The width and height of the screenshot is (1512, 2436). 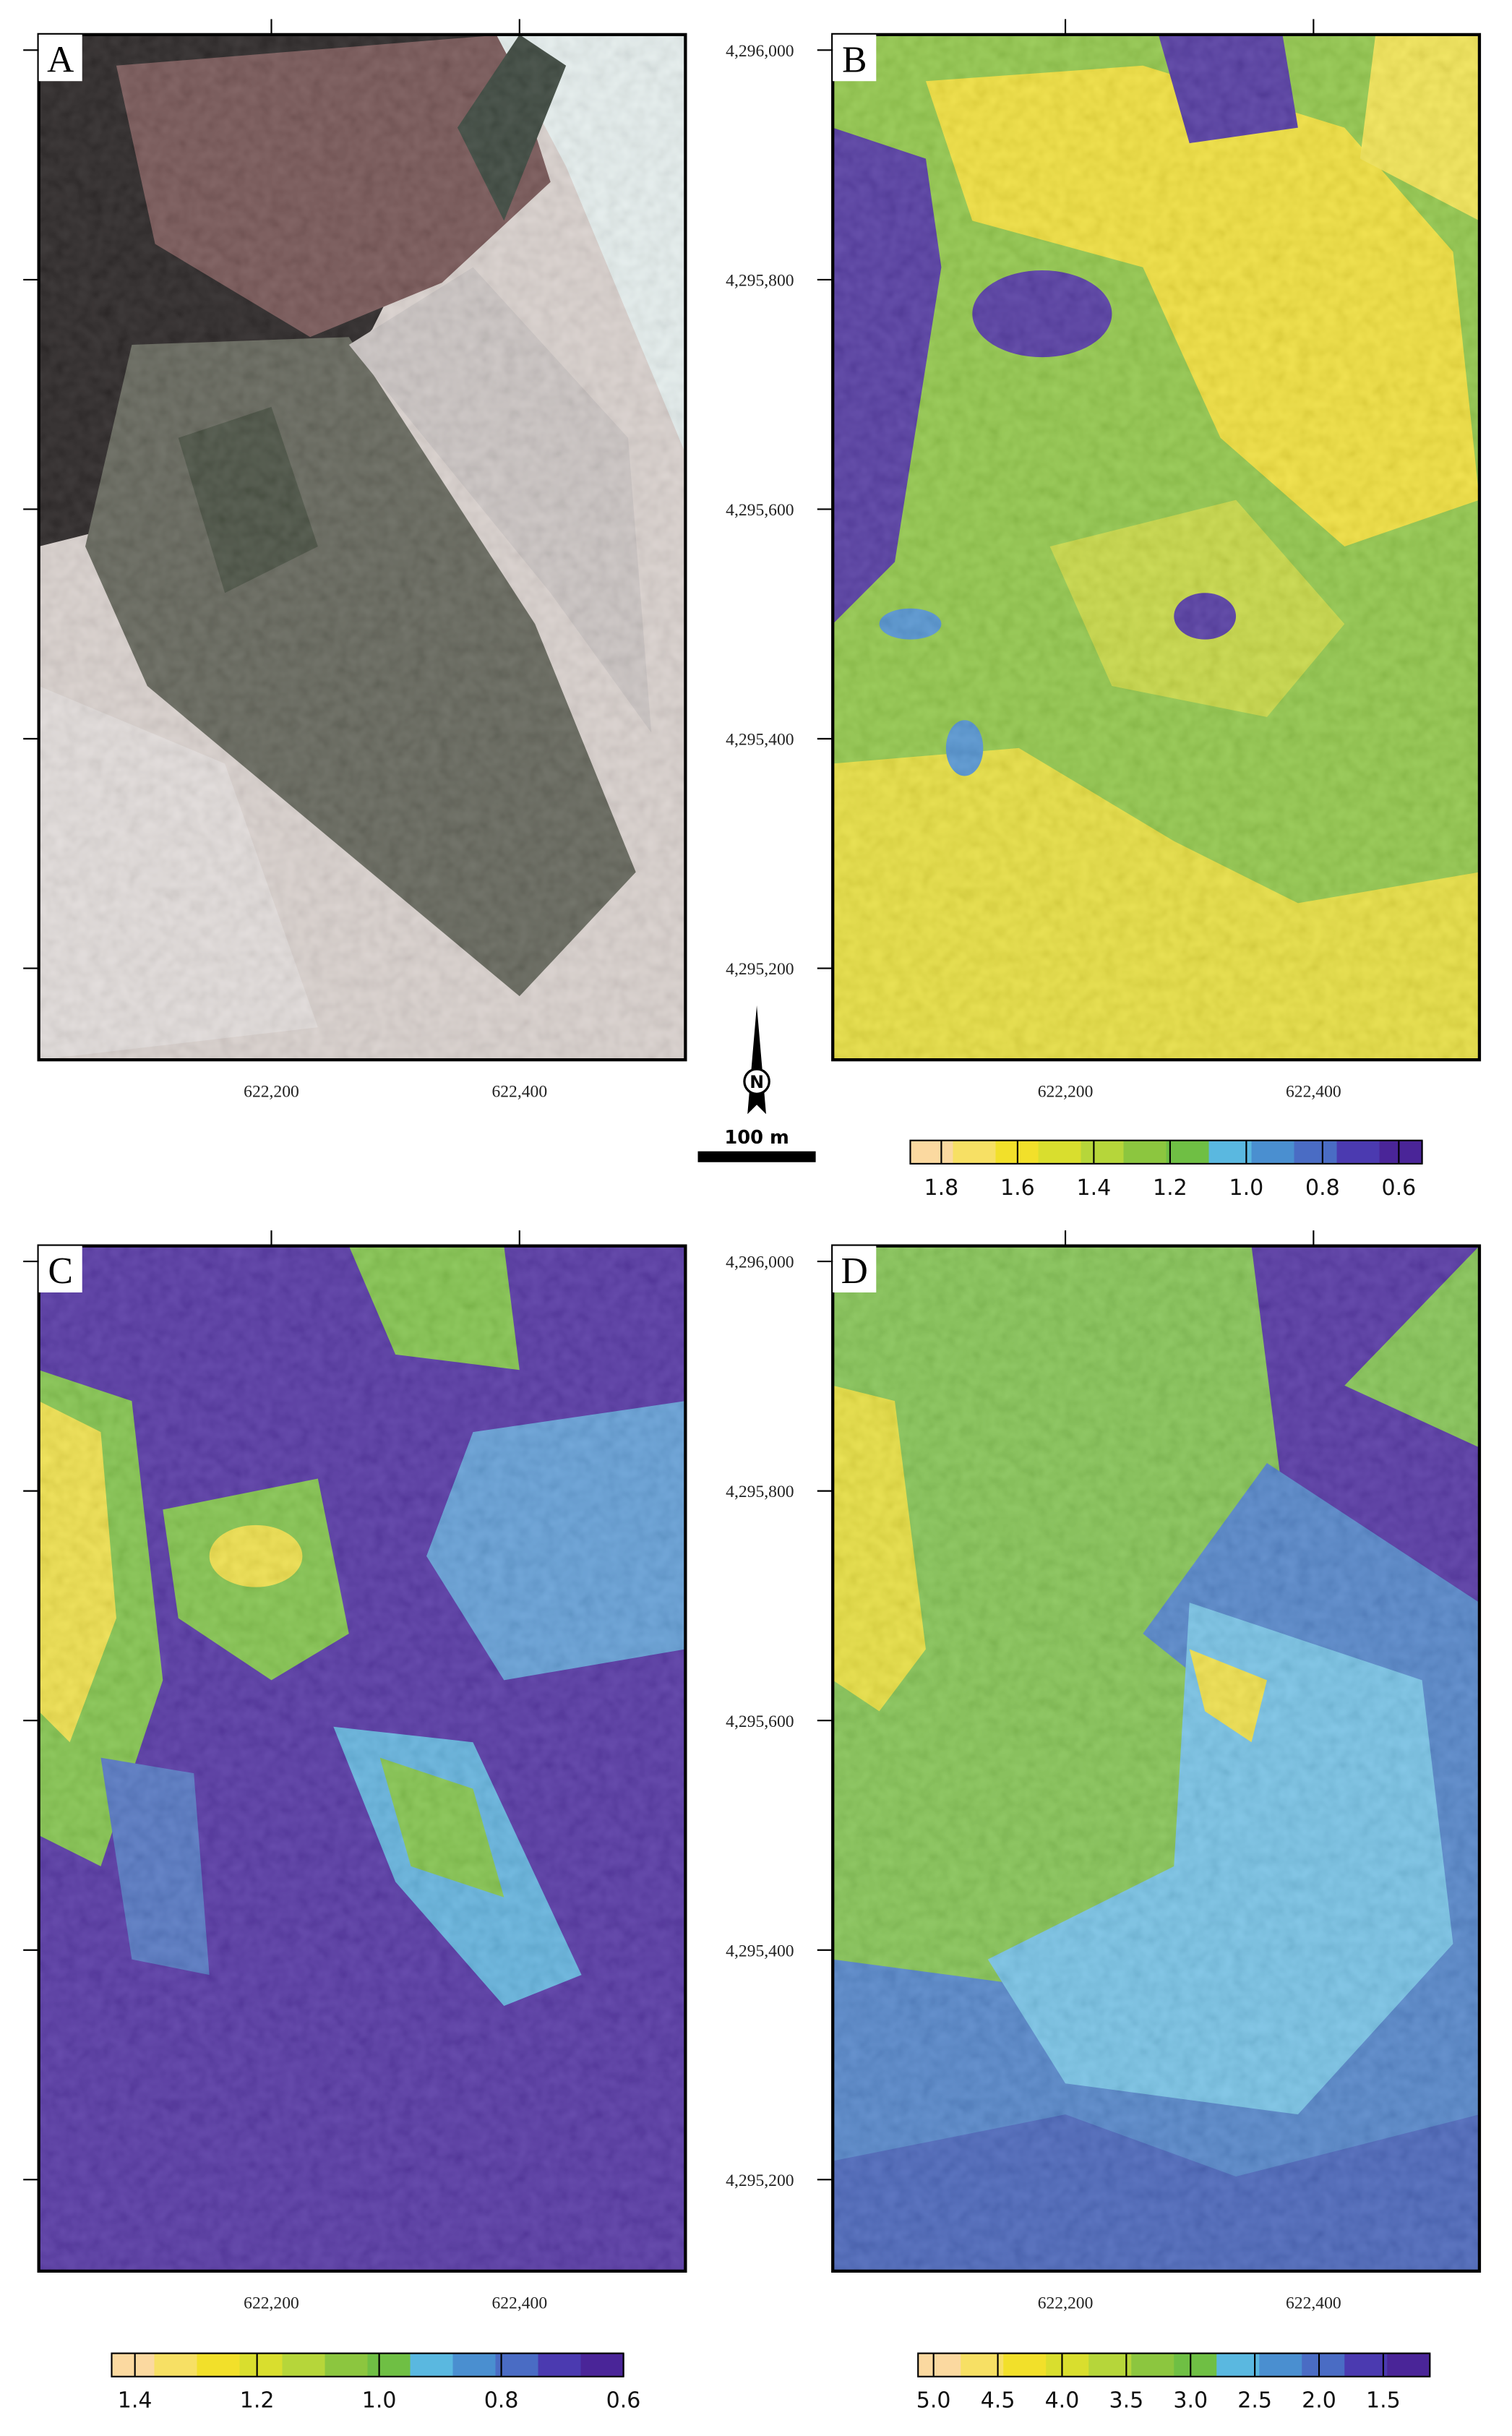 What do you see at coordinates (941, 1188) in the screenshot?
I see `colorbar-label: 1.8` at bounding box center [941, 1188].